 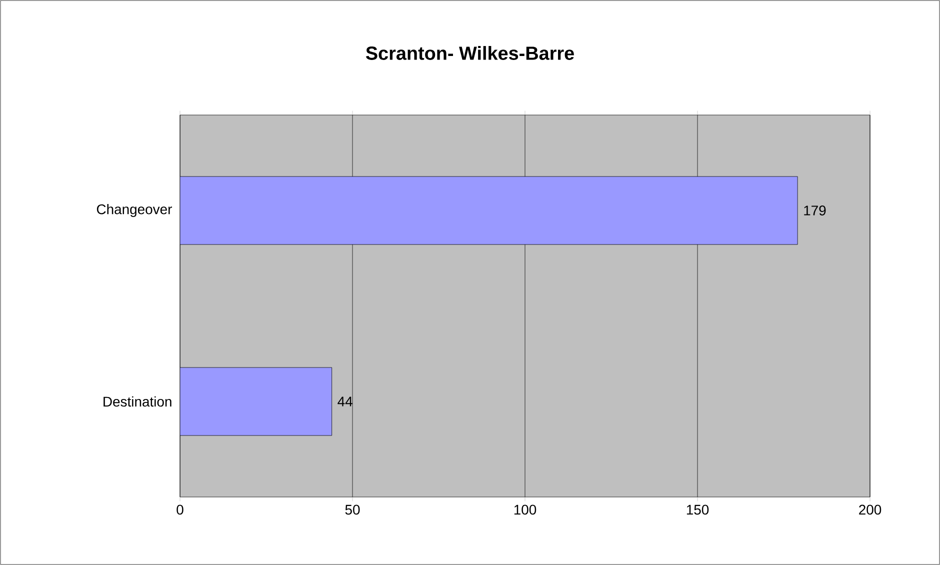 What do you see at coordinates (815, 211) in the screenshot?
I see `data-label: 179` at bounding box center [815, 211].